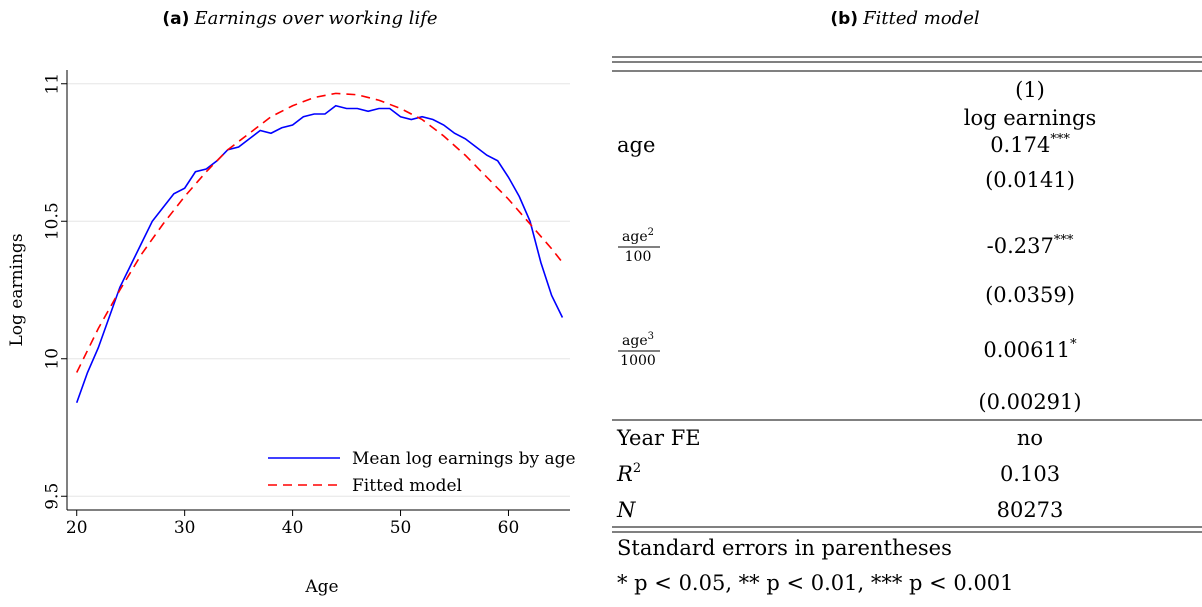 The width and height of the screenshot is (1202, 607). I want to click on x-tick-label: 20, so click(77, 528).